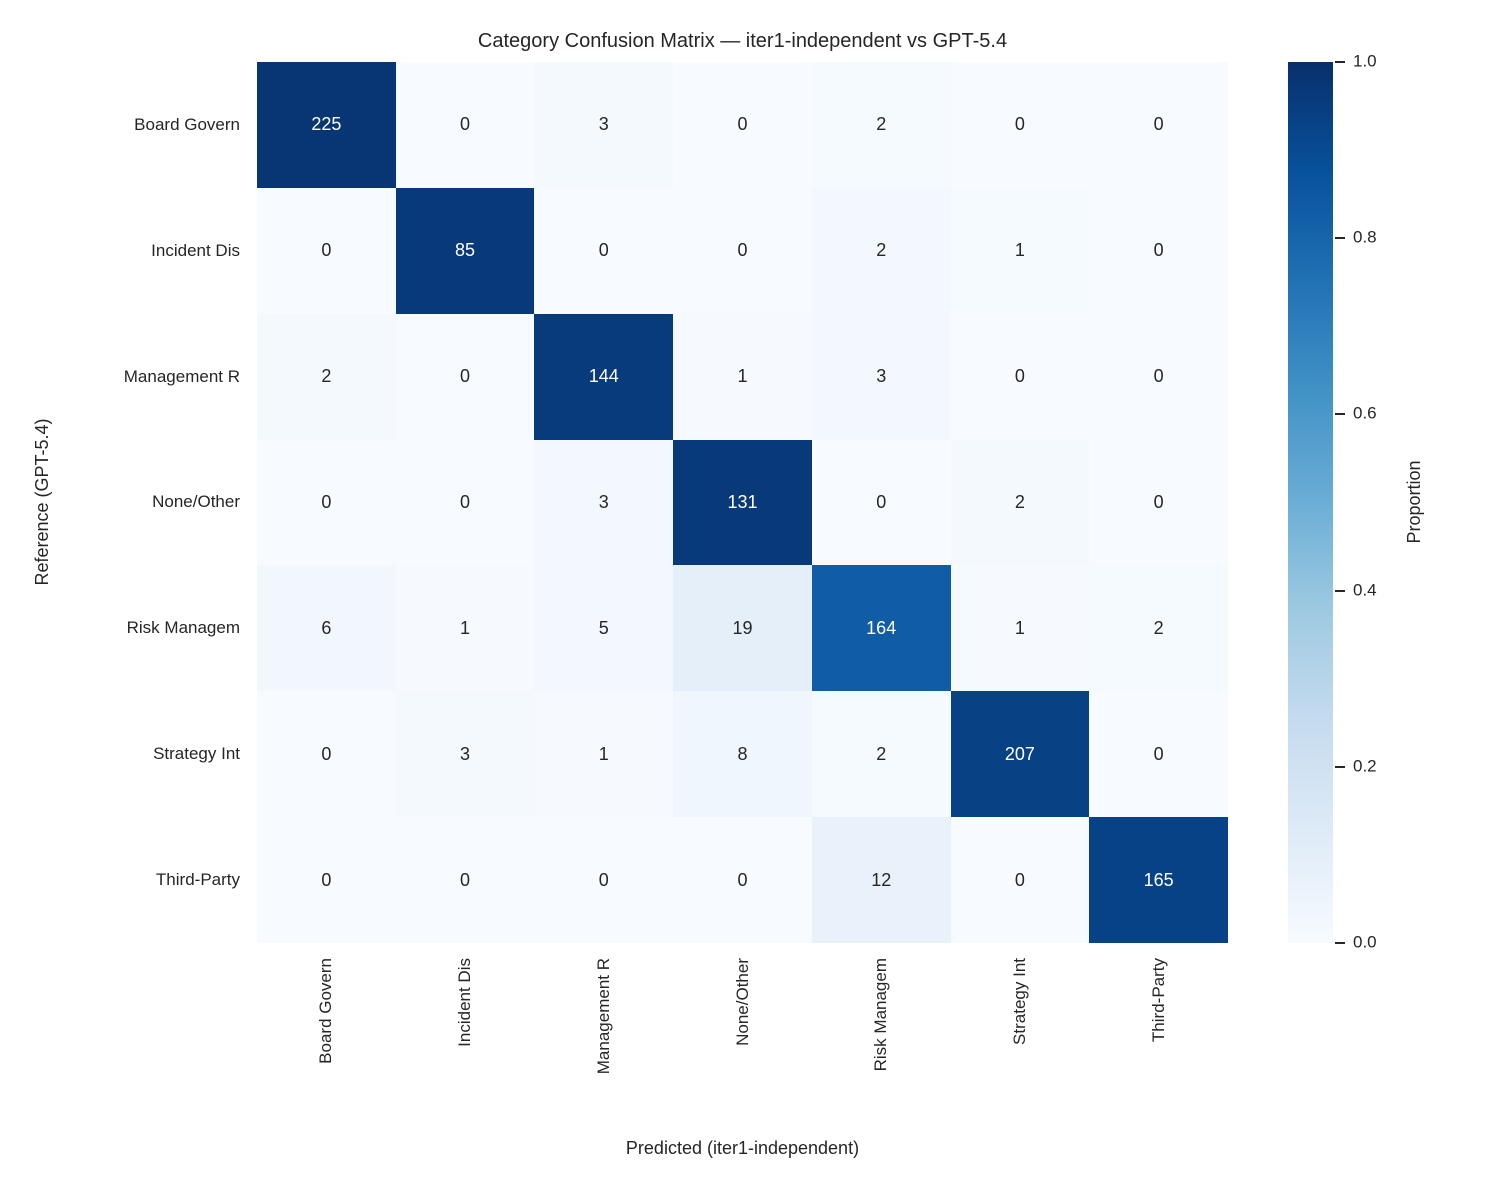  What do you see at coordinates (1365, 590) in the screenshot?
I see `colorbar-tick-label: 0.4` at bounding box center [1365, 590].